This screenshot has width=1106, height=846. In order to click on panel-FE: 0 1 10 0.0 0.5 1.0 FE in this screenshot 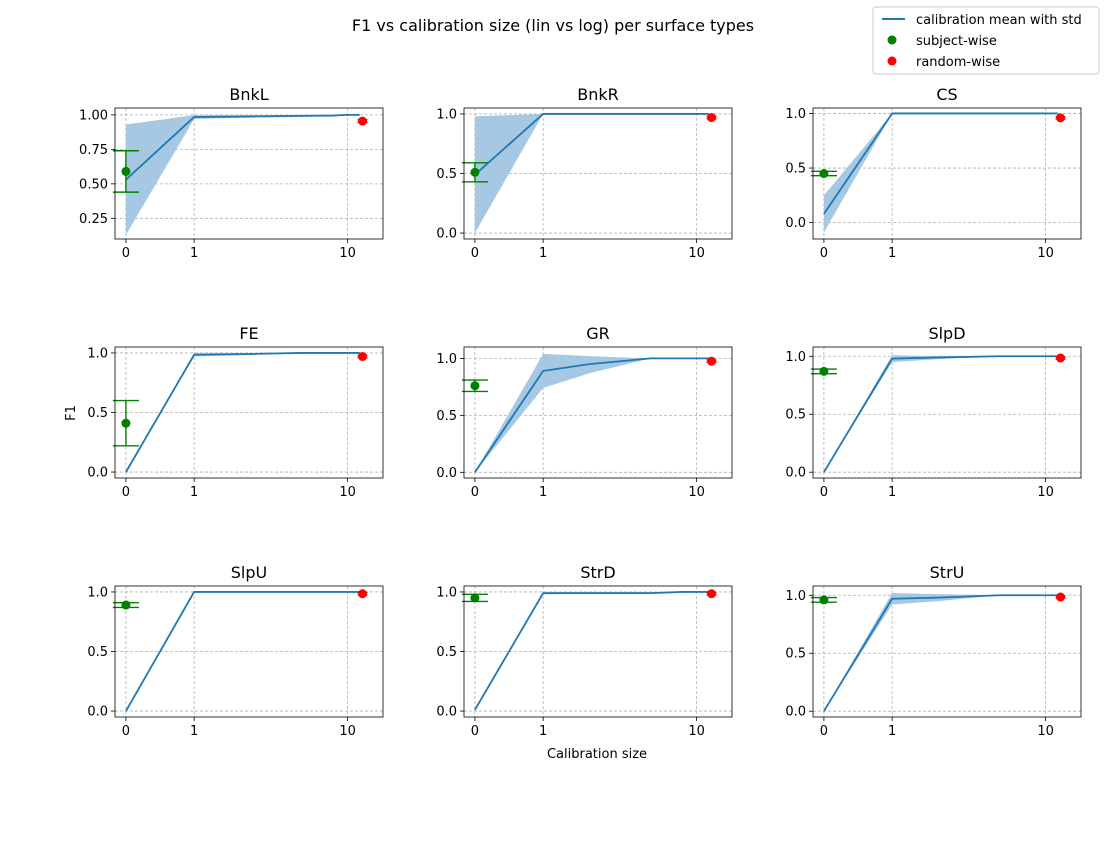, I will do `click(235, 412)`.